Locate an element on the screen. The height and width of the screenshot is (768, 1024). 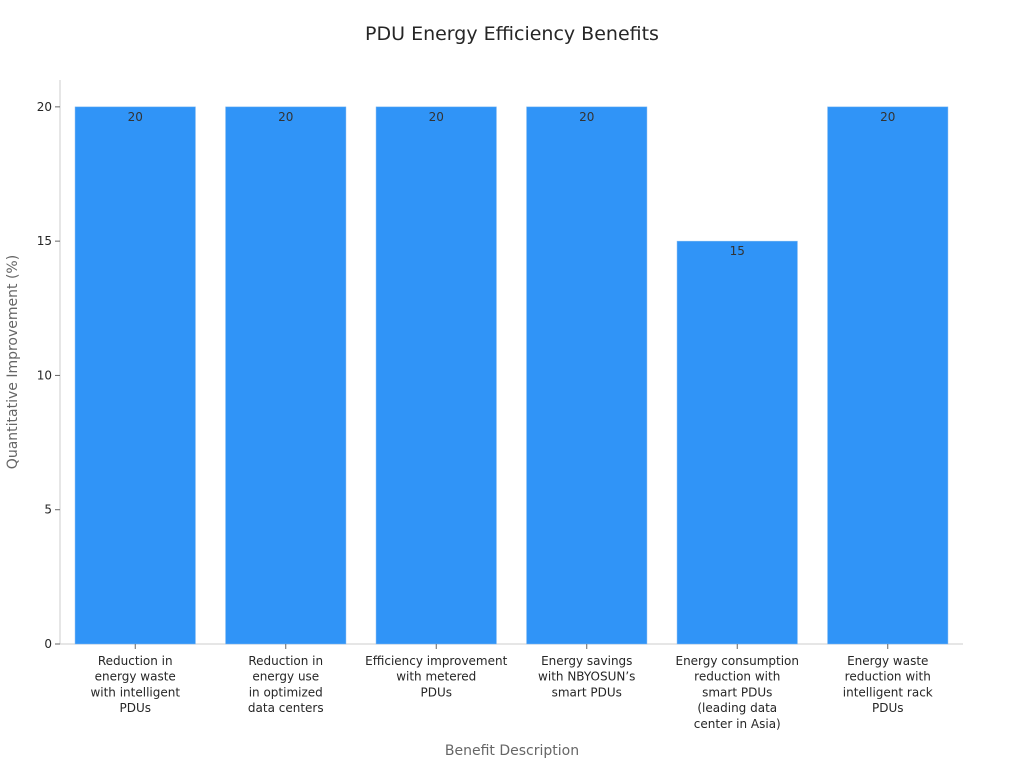
x-axis-label: Benefit Description is located at coordinates (512, 751).